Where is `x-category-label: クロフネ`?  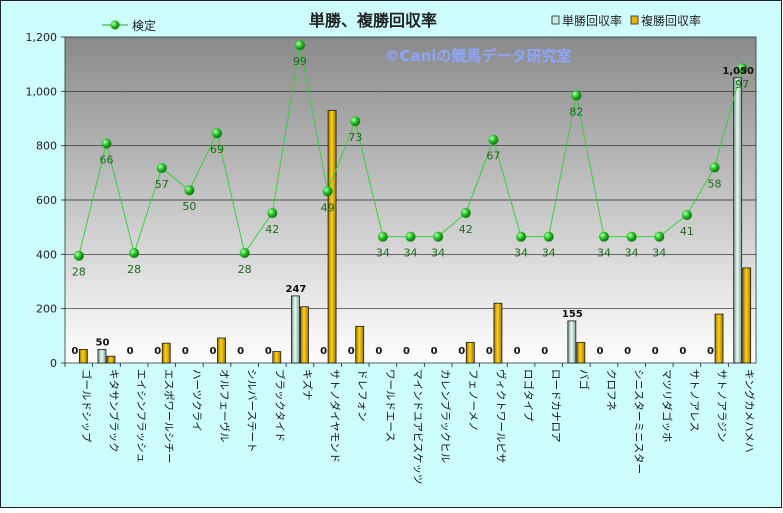 x-category-label: クロフネ is located at coordinates (611, 390).